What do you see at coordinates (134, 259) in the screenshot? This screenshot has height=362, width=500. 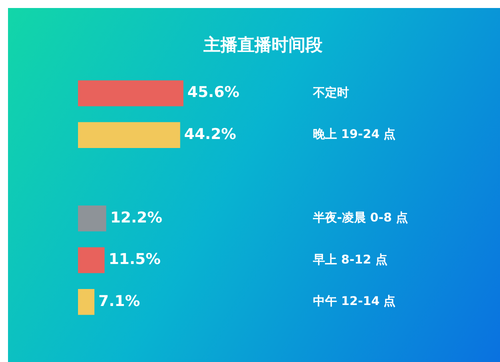 I see `data-label: 11.5%` at bounding box center [134, 259].